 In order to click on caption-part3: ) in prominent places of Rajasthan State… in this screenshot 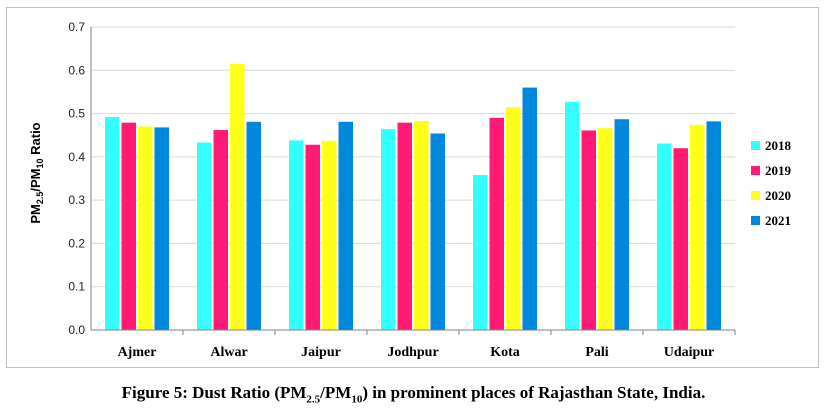, I will do `click(534, 392)`.